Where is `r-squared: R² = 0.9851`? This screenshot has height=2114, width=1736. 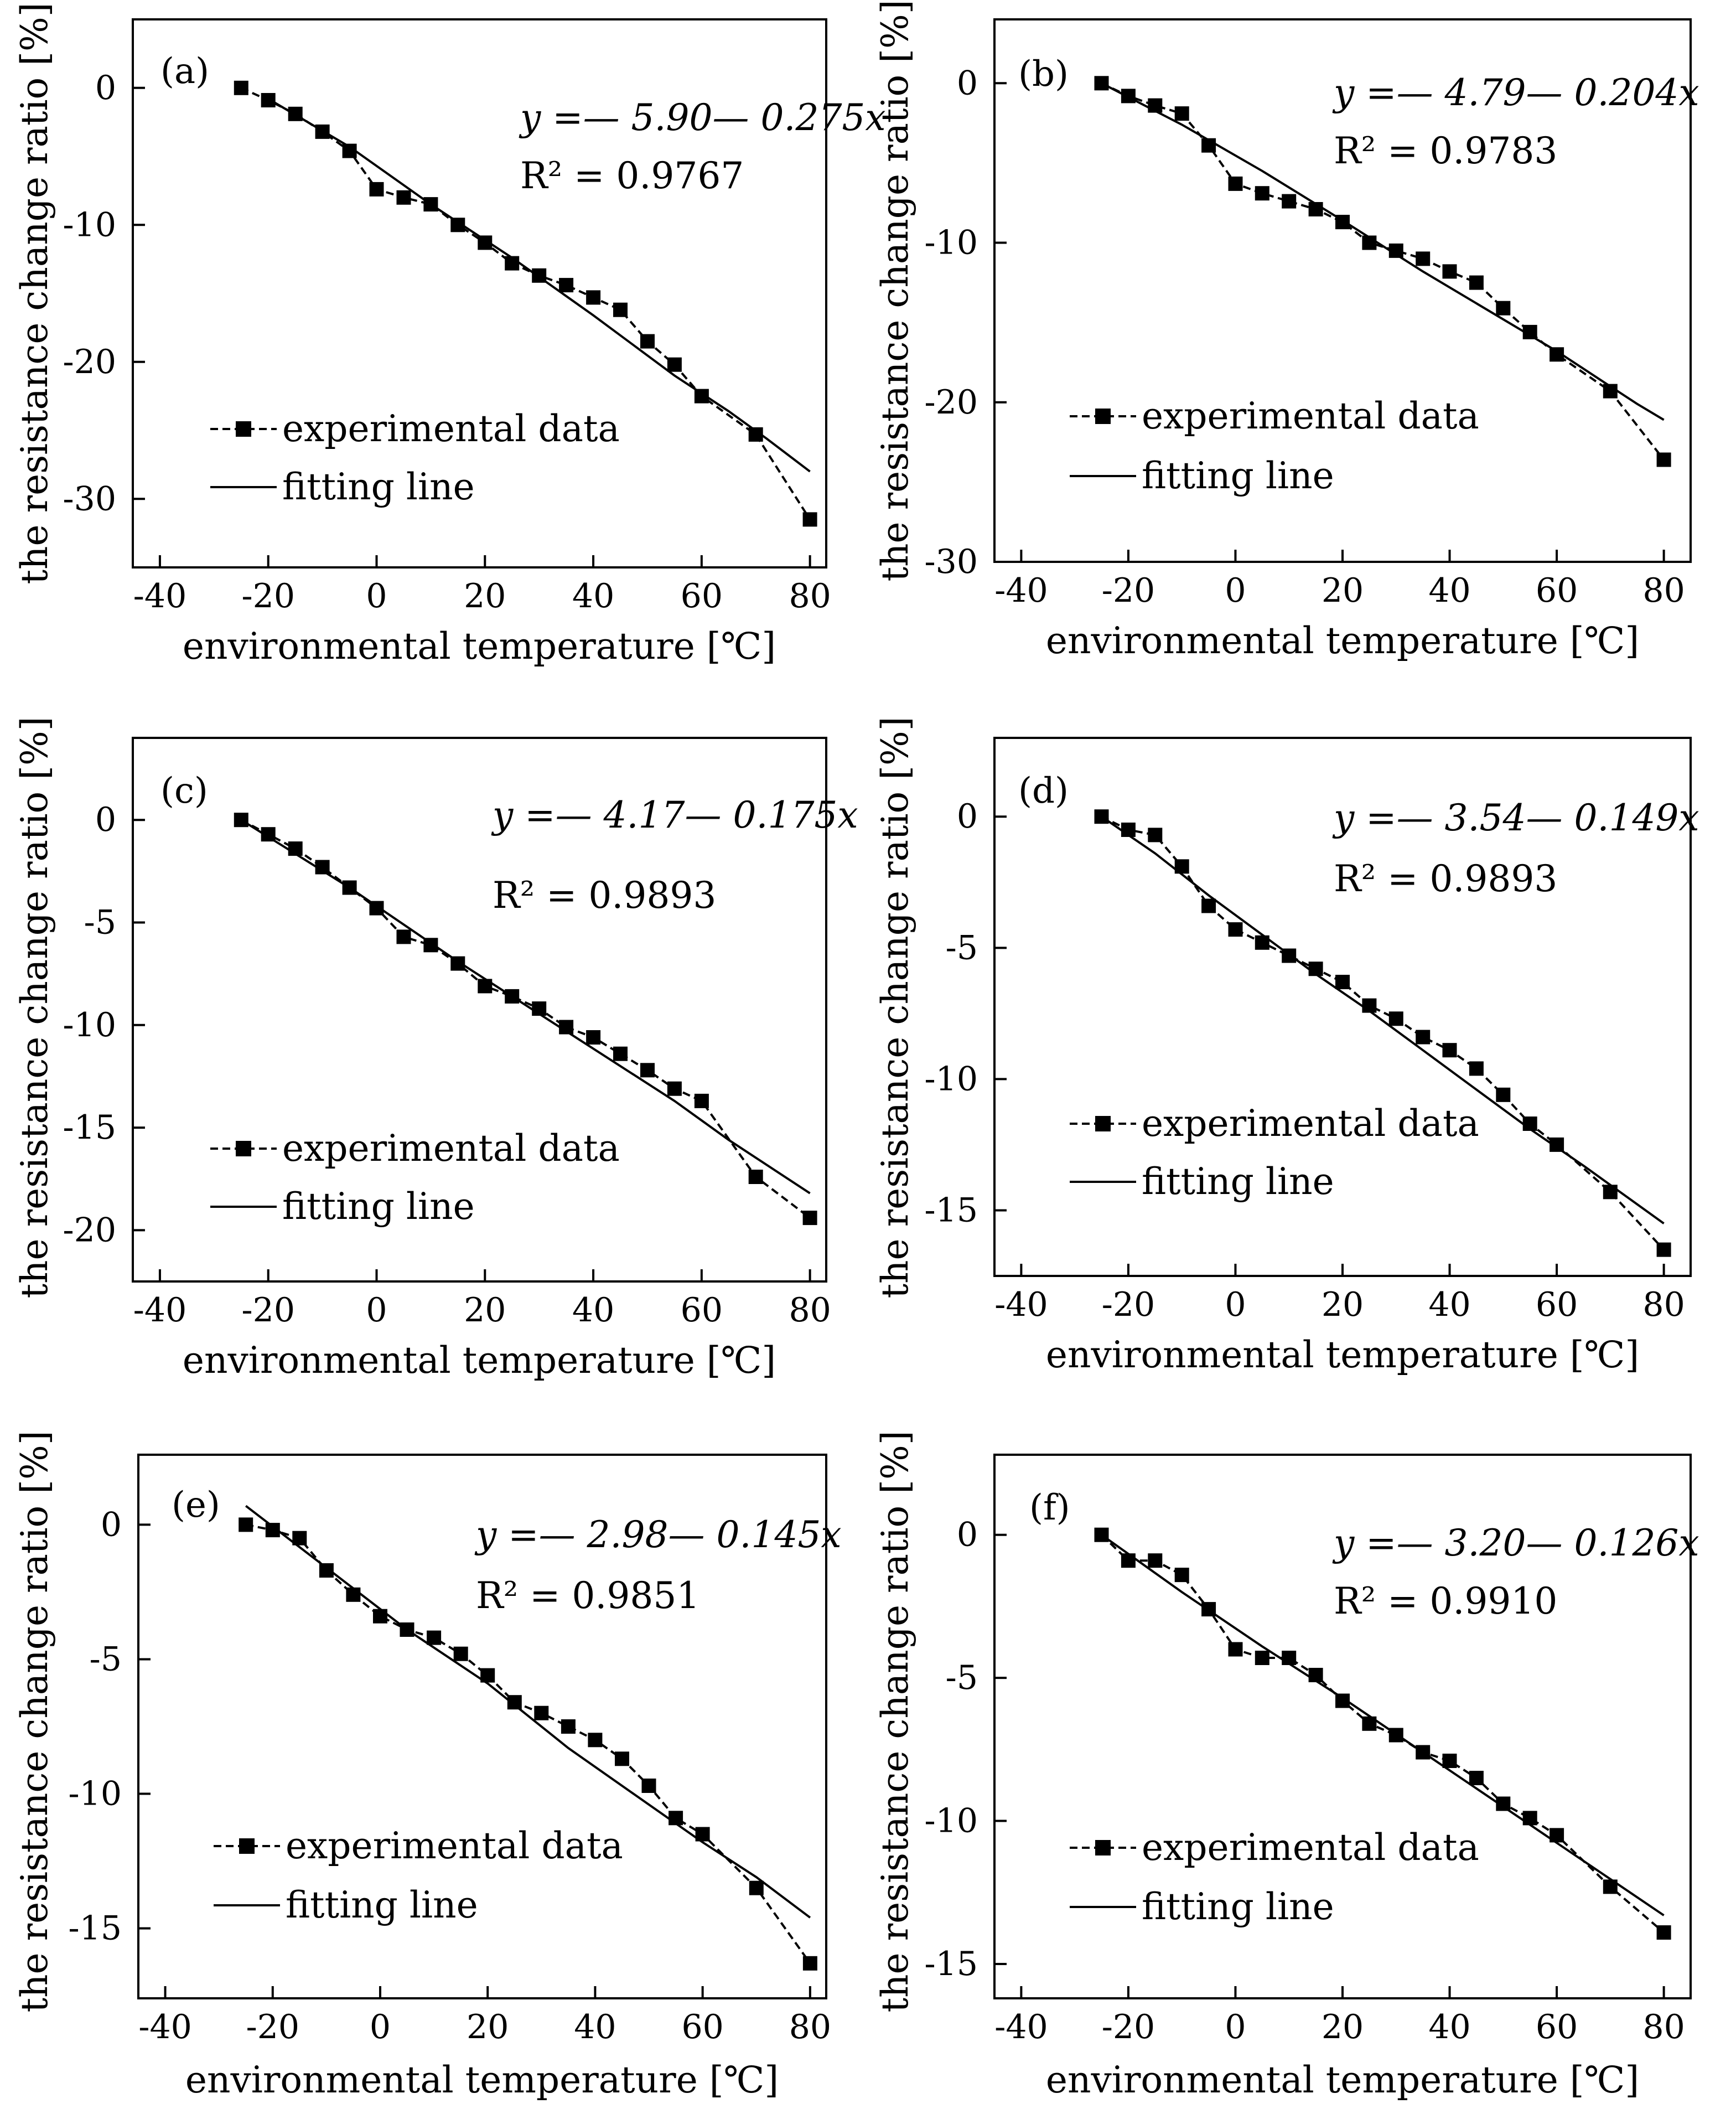 r-squared: R² = 0.9851 is located at coordinates (587, 1596).